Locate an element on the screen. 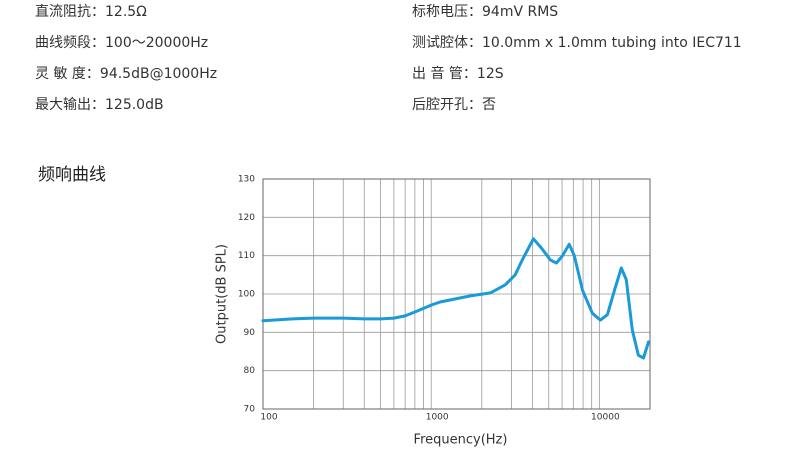  x-tick-label: 100 is located at coordinates (268, 418).